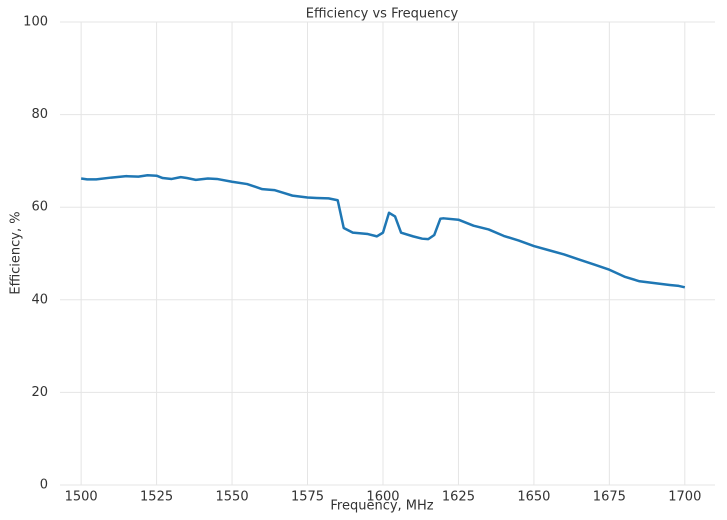 Image resolution: width=727 pixels, height=520 pixels. What do you see at coordinates (684, 497) in the screenshot?
I see `x-tick-label: 1700` at bounding box center [684, 497].